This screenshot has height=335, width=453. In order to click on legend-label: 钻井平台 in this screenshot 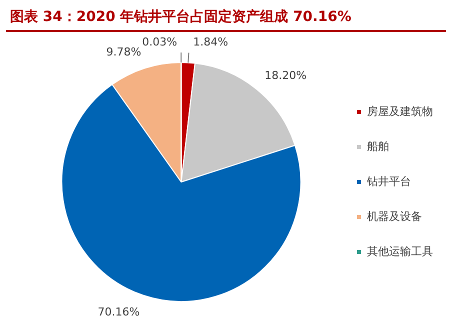, I will do `click(388, 181)`.